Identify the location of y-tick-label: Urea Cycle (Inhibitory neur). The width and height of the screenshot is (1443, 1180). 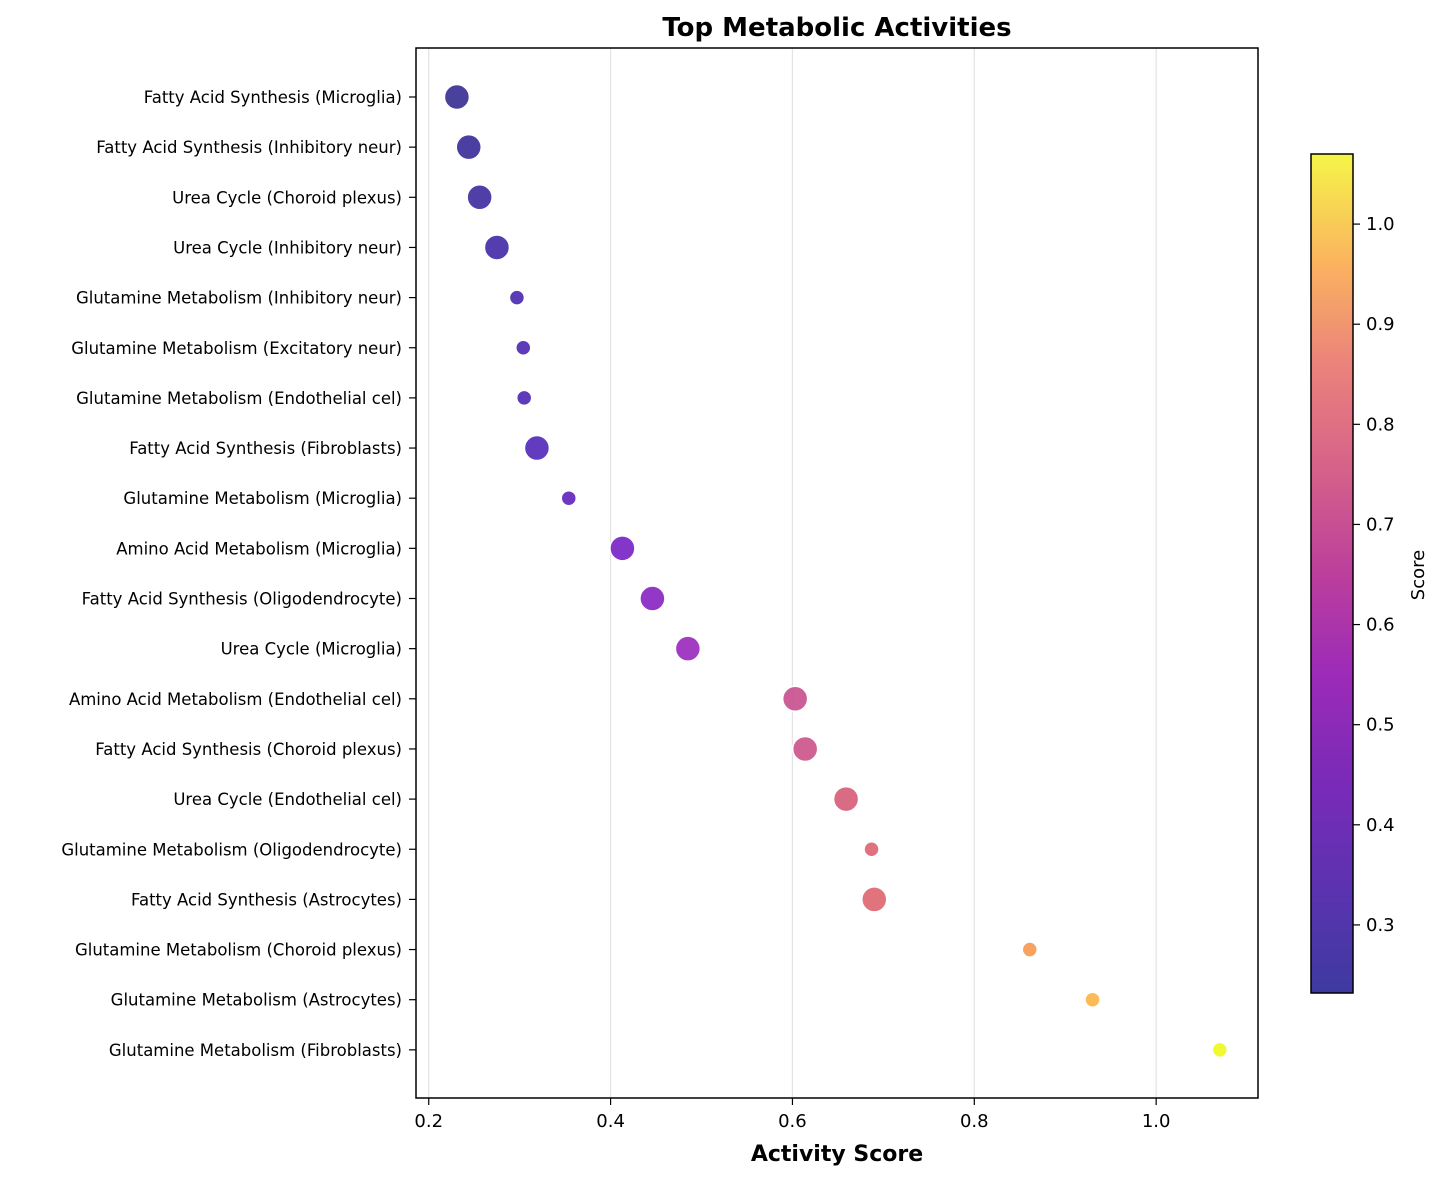
(287, 247).